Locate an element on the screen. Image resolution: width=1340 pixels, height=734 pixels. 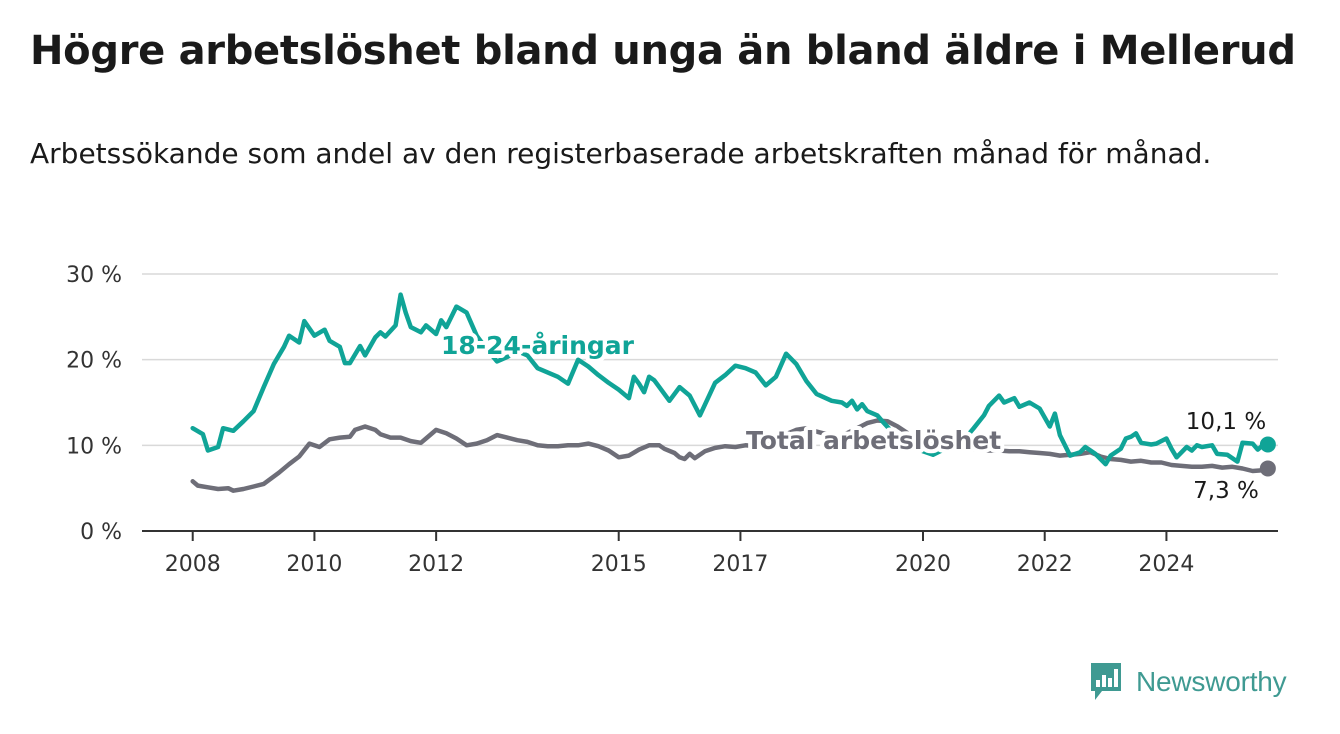
end-label-total: 7,3 % is located at coordinates (1226, 491).